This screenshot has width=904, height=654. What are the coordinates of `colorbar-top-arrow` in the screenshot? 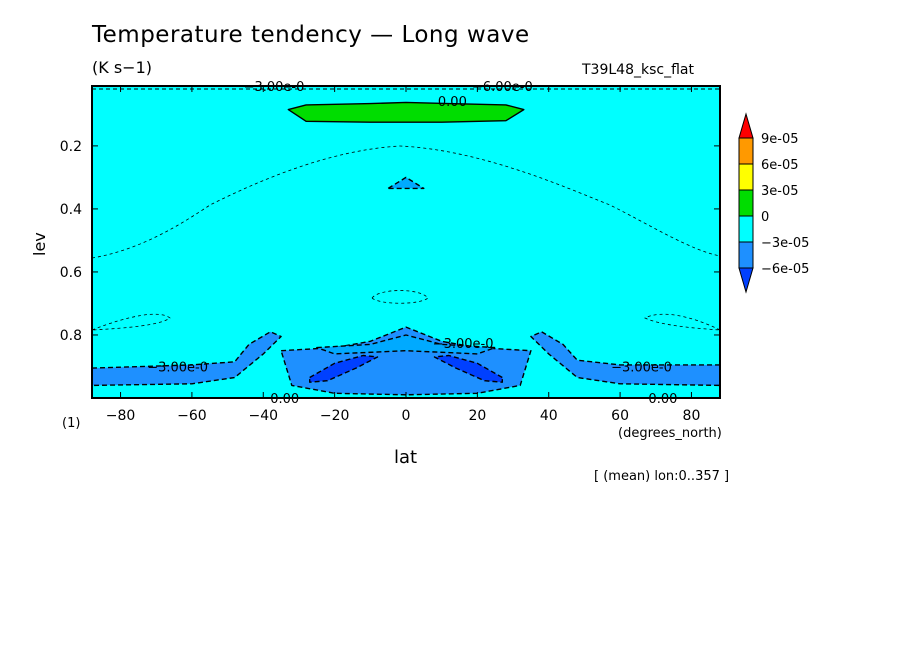 It's located at (746, 125).